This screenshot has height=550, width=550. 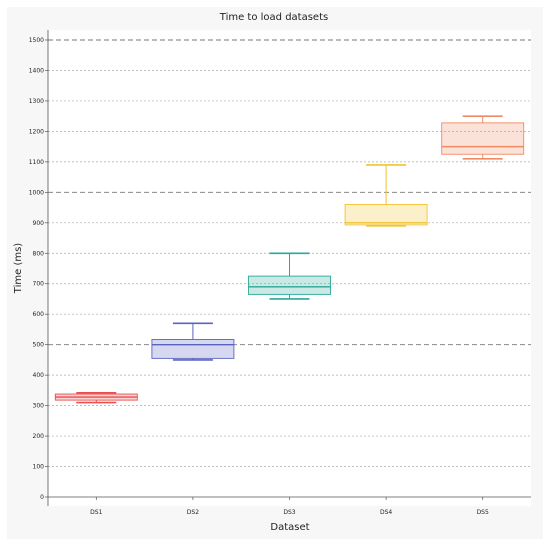 I want to click on x-axis-title: Dataset, so click(x=289, y=527).